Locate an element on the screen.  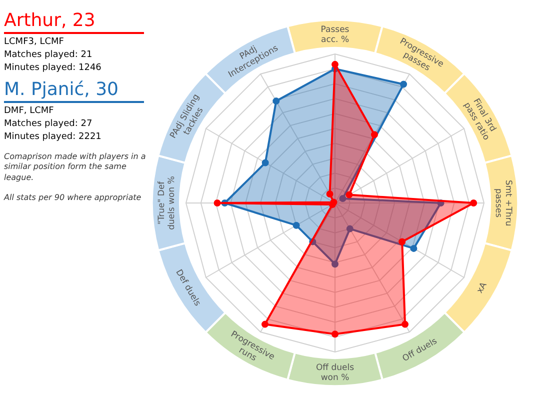
text: DMF, LCMF is located at coordinates (29, 111).